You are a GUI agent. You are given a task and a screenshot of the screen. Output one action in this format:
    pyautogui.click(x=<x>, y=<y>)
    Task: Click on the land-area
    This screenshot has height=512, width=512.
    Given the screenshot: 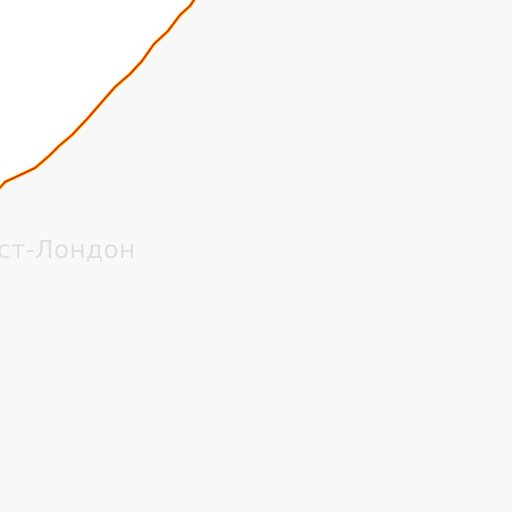 What is the action you would take?
    pyautogui.click(x=97, y=94)
    